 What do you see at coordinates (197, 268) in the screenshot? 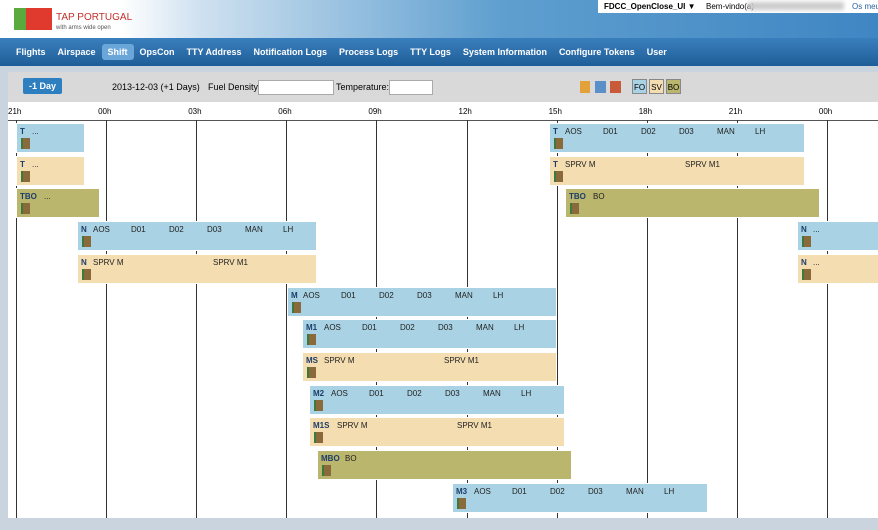
I see `shift-bar: N SPRV M SPRV M1` at bounding box center [197, 268].